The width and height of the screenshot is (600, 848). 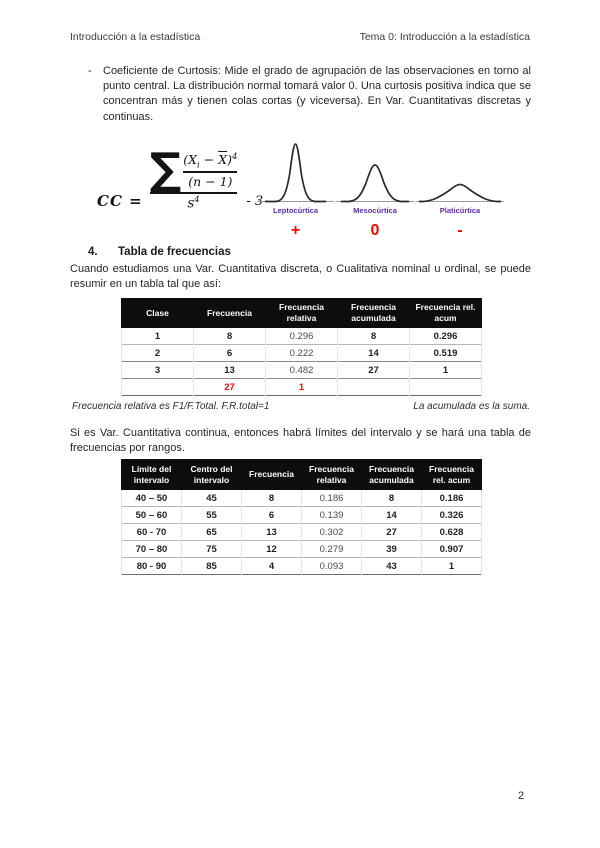 I want to click on leptokurtic-sign: +, so click(x=295, y=230).